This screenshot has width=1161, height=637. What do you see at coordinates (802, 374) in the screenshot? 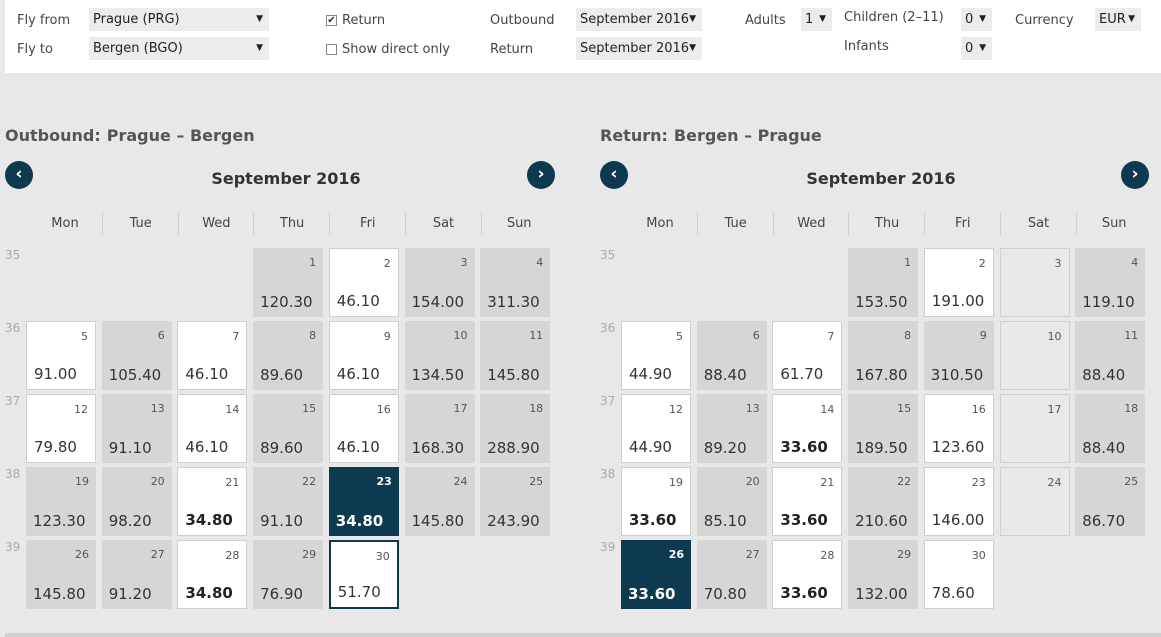
I see `day-price: 61.70` at bounding box center [802, 374].